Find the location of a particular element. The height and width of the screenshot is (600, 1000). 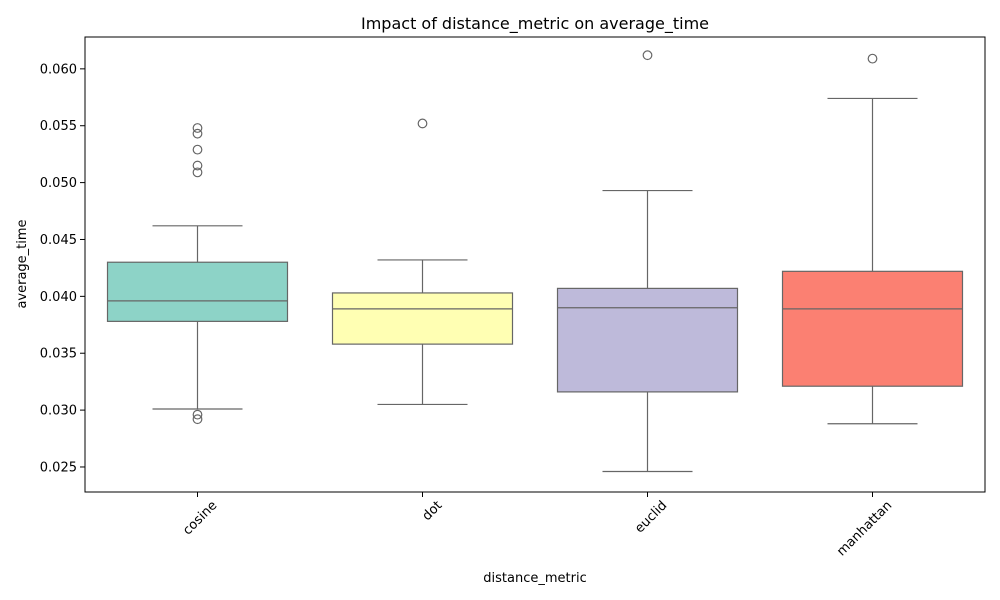

y-axis-label: average_time is located at coordinates (22, 263).